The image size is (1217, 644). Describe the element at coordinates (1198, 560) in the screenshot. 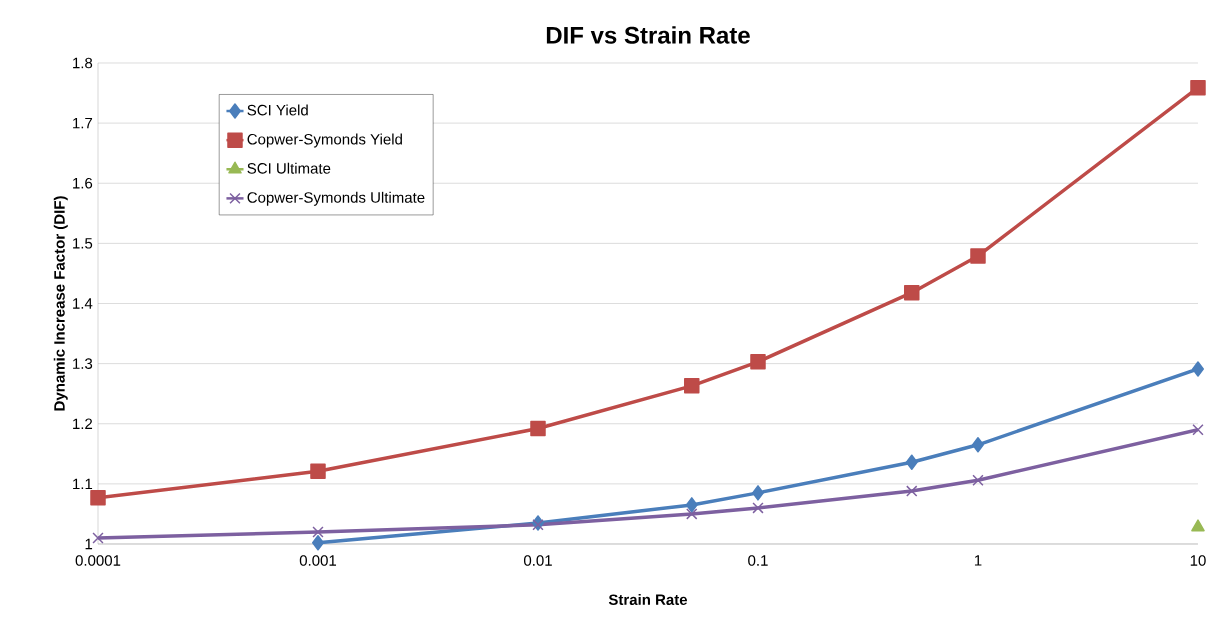

I see `x-tick-label: 10` at that location.